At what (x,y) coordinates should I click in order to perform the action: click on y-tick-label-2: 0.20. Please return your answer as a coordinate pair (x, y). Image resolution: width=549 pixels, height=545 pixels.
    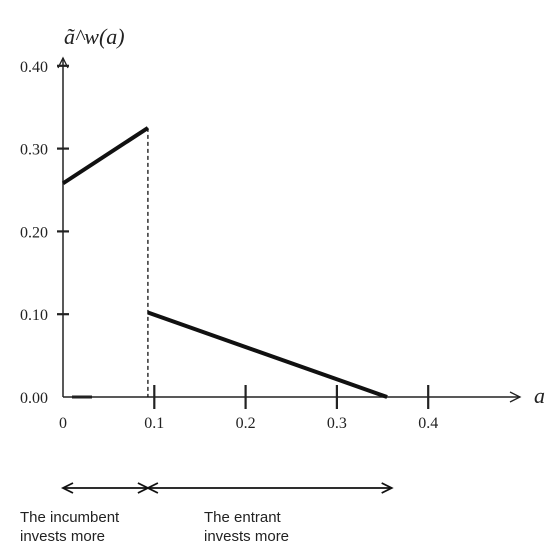
    Looking at the image, I should click on (34, 232).